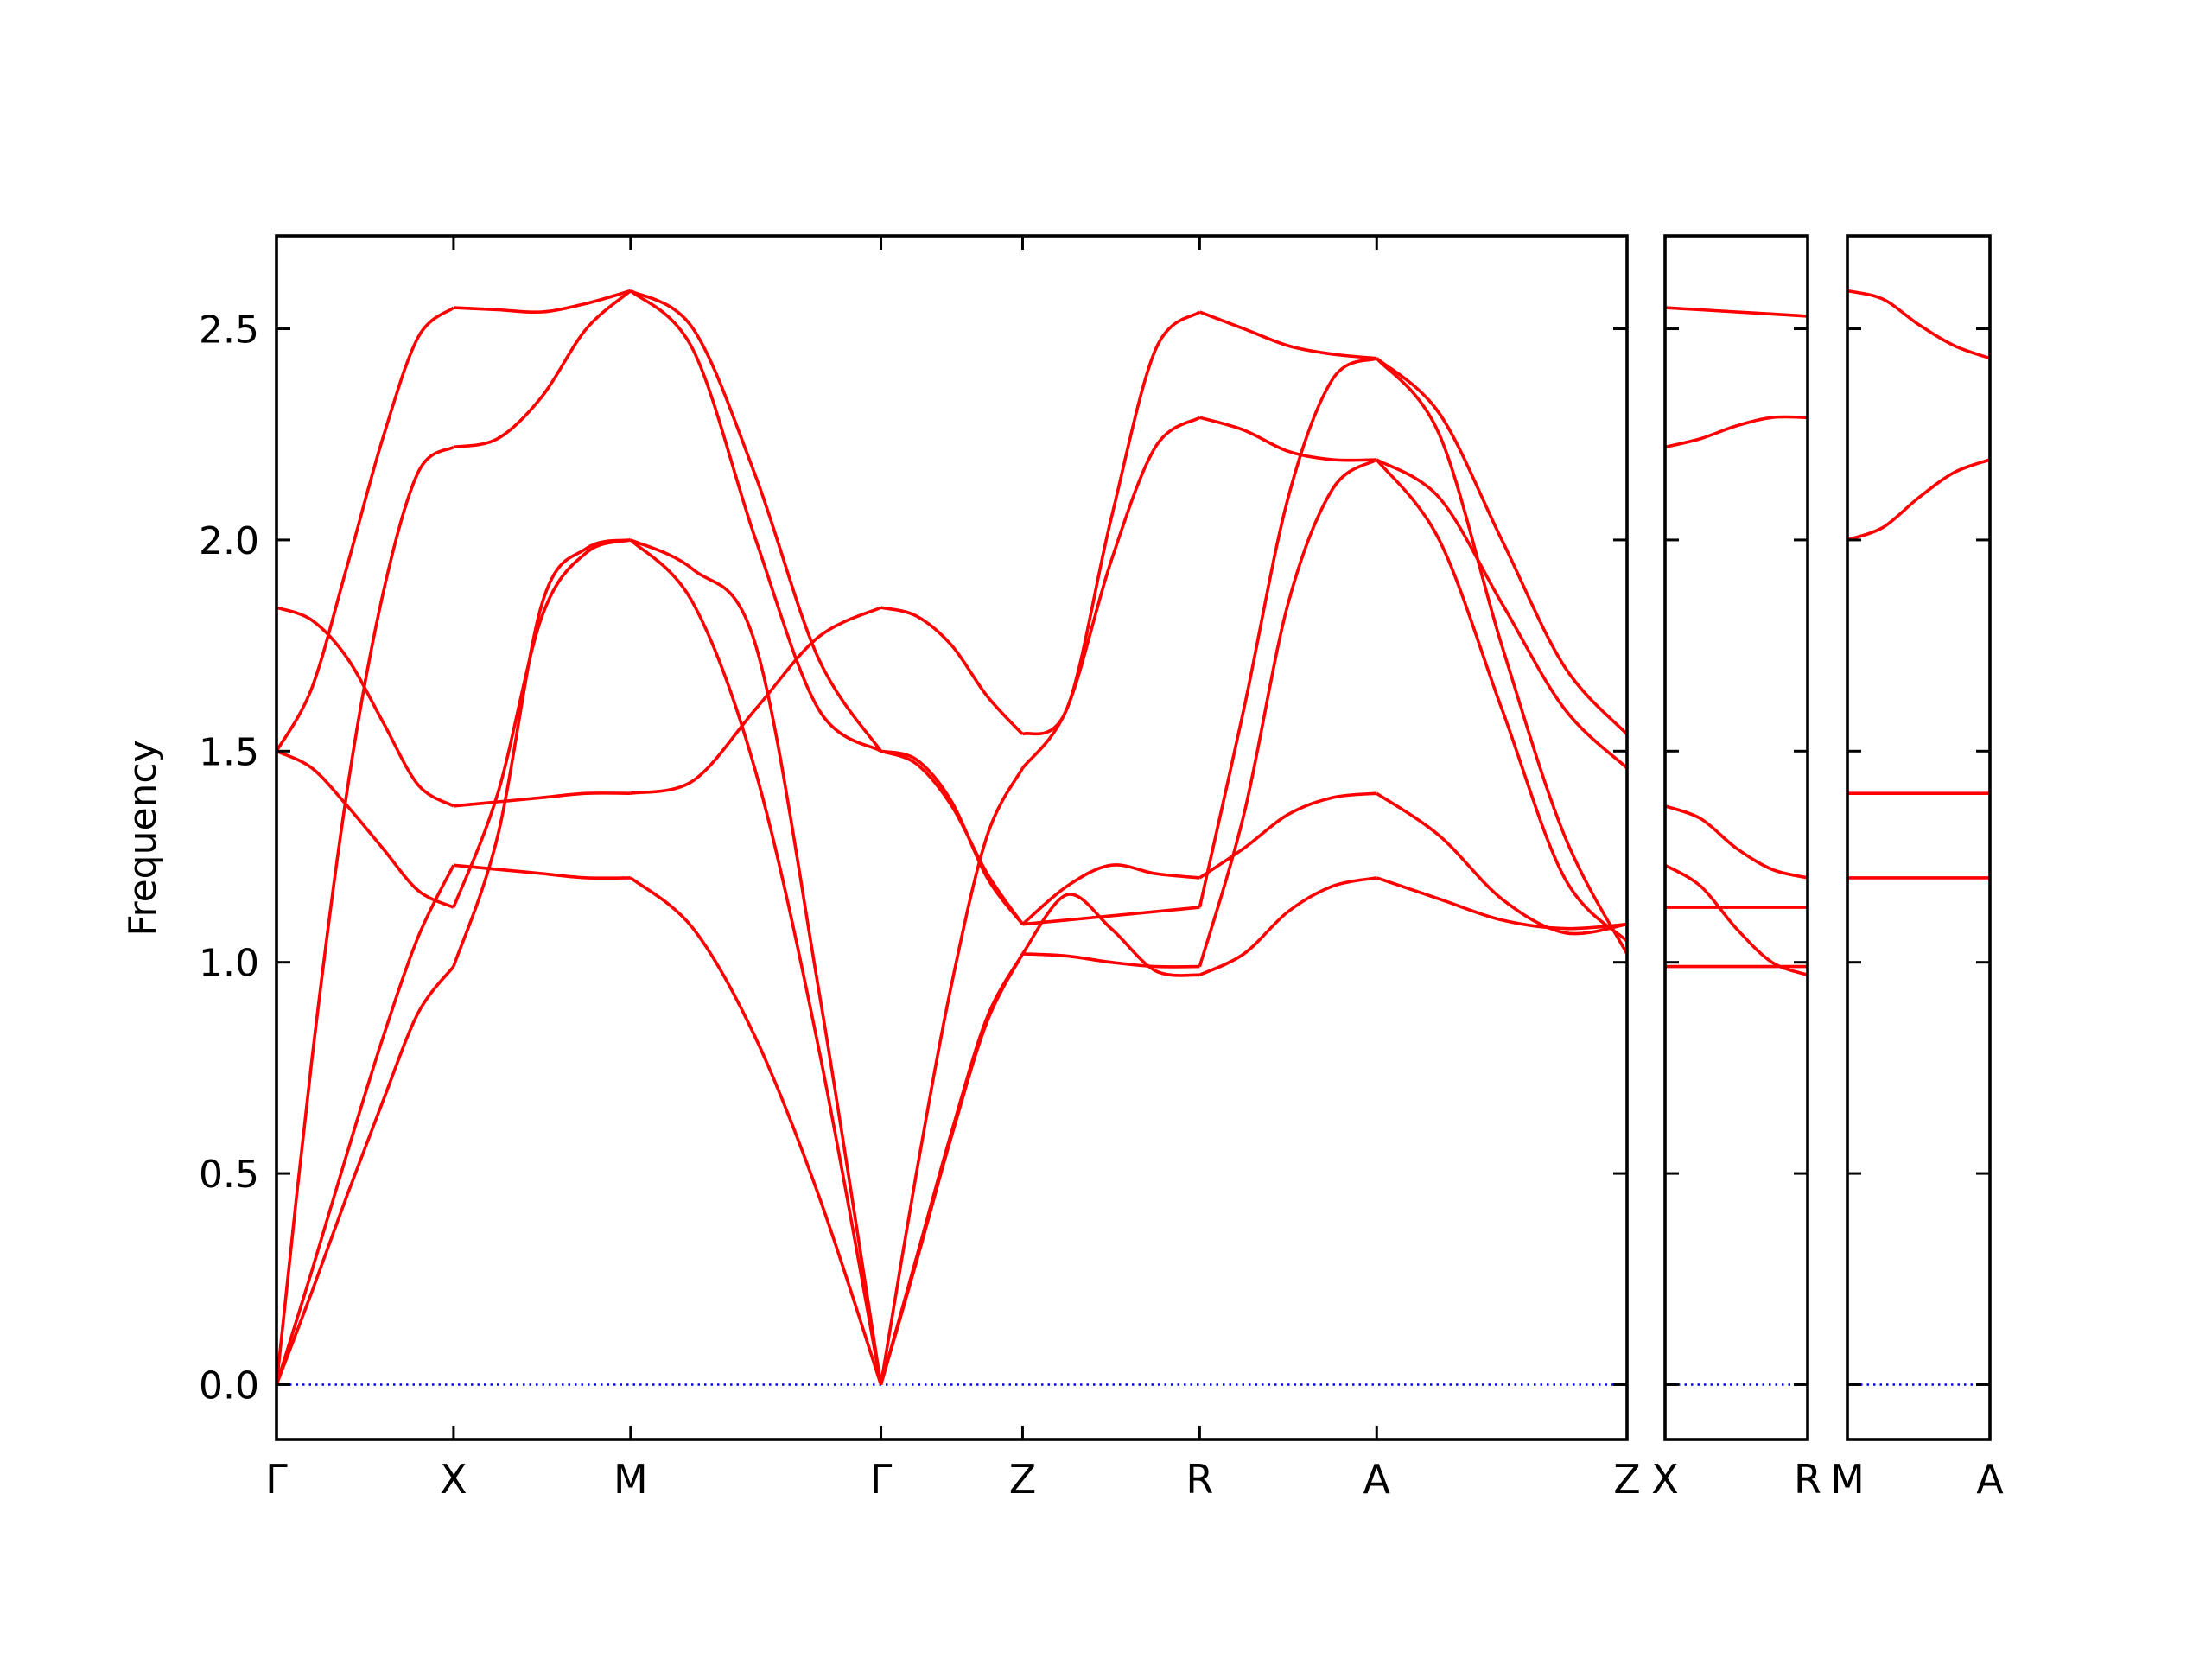 The image size is (2212, 1659). I want to click on band-1-segment-M-Γ, so click(755, 521).